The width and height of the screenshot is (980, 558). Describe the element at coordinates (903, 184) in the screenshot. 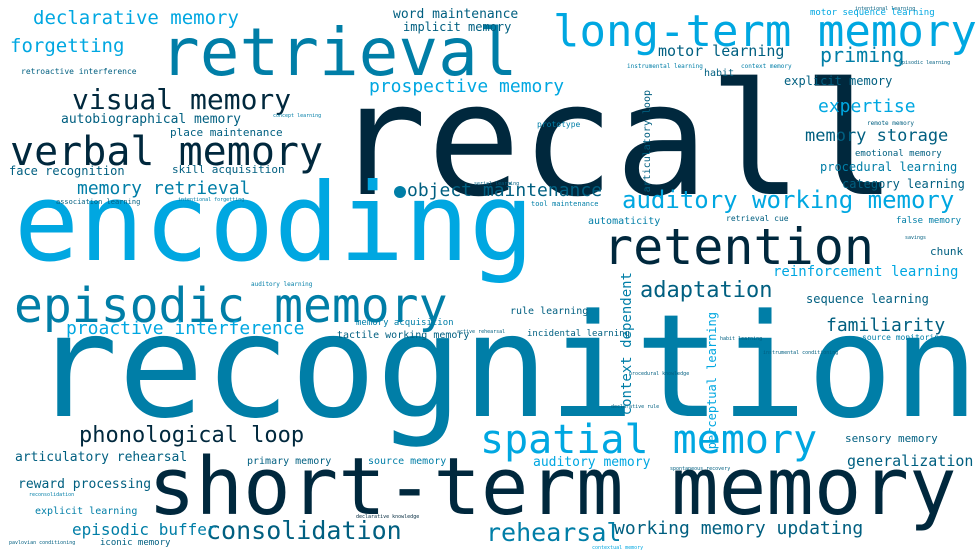

I see `word-category-learning: category learning` at that location.